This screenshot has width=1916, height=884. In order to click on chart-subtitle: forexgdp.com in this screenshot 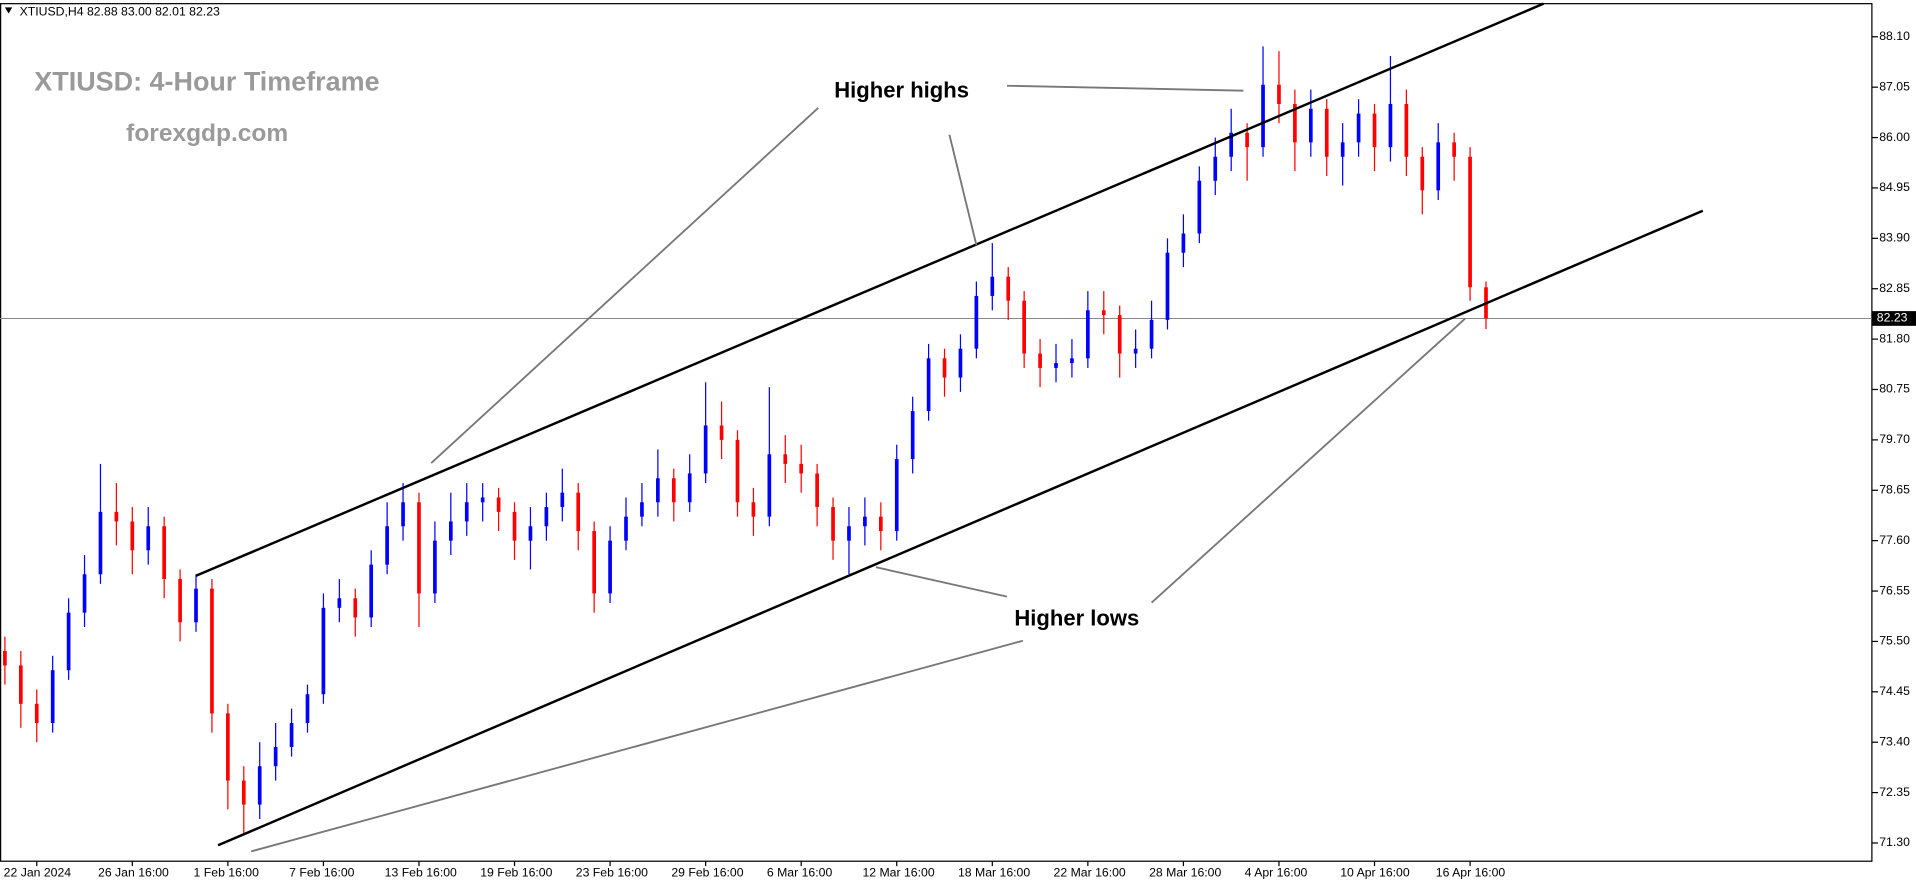, I will do `click(207, 133)`.